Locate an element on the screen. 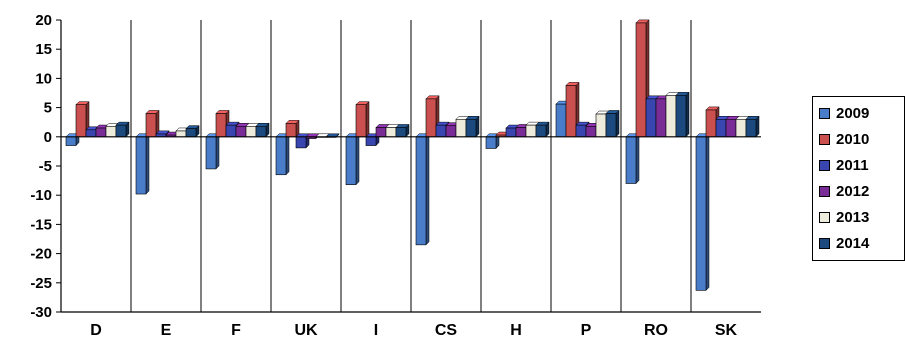 The height and width of the screenshot is (340, 905). y-tick-label: -30 is located at coordinates (41, 312).